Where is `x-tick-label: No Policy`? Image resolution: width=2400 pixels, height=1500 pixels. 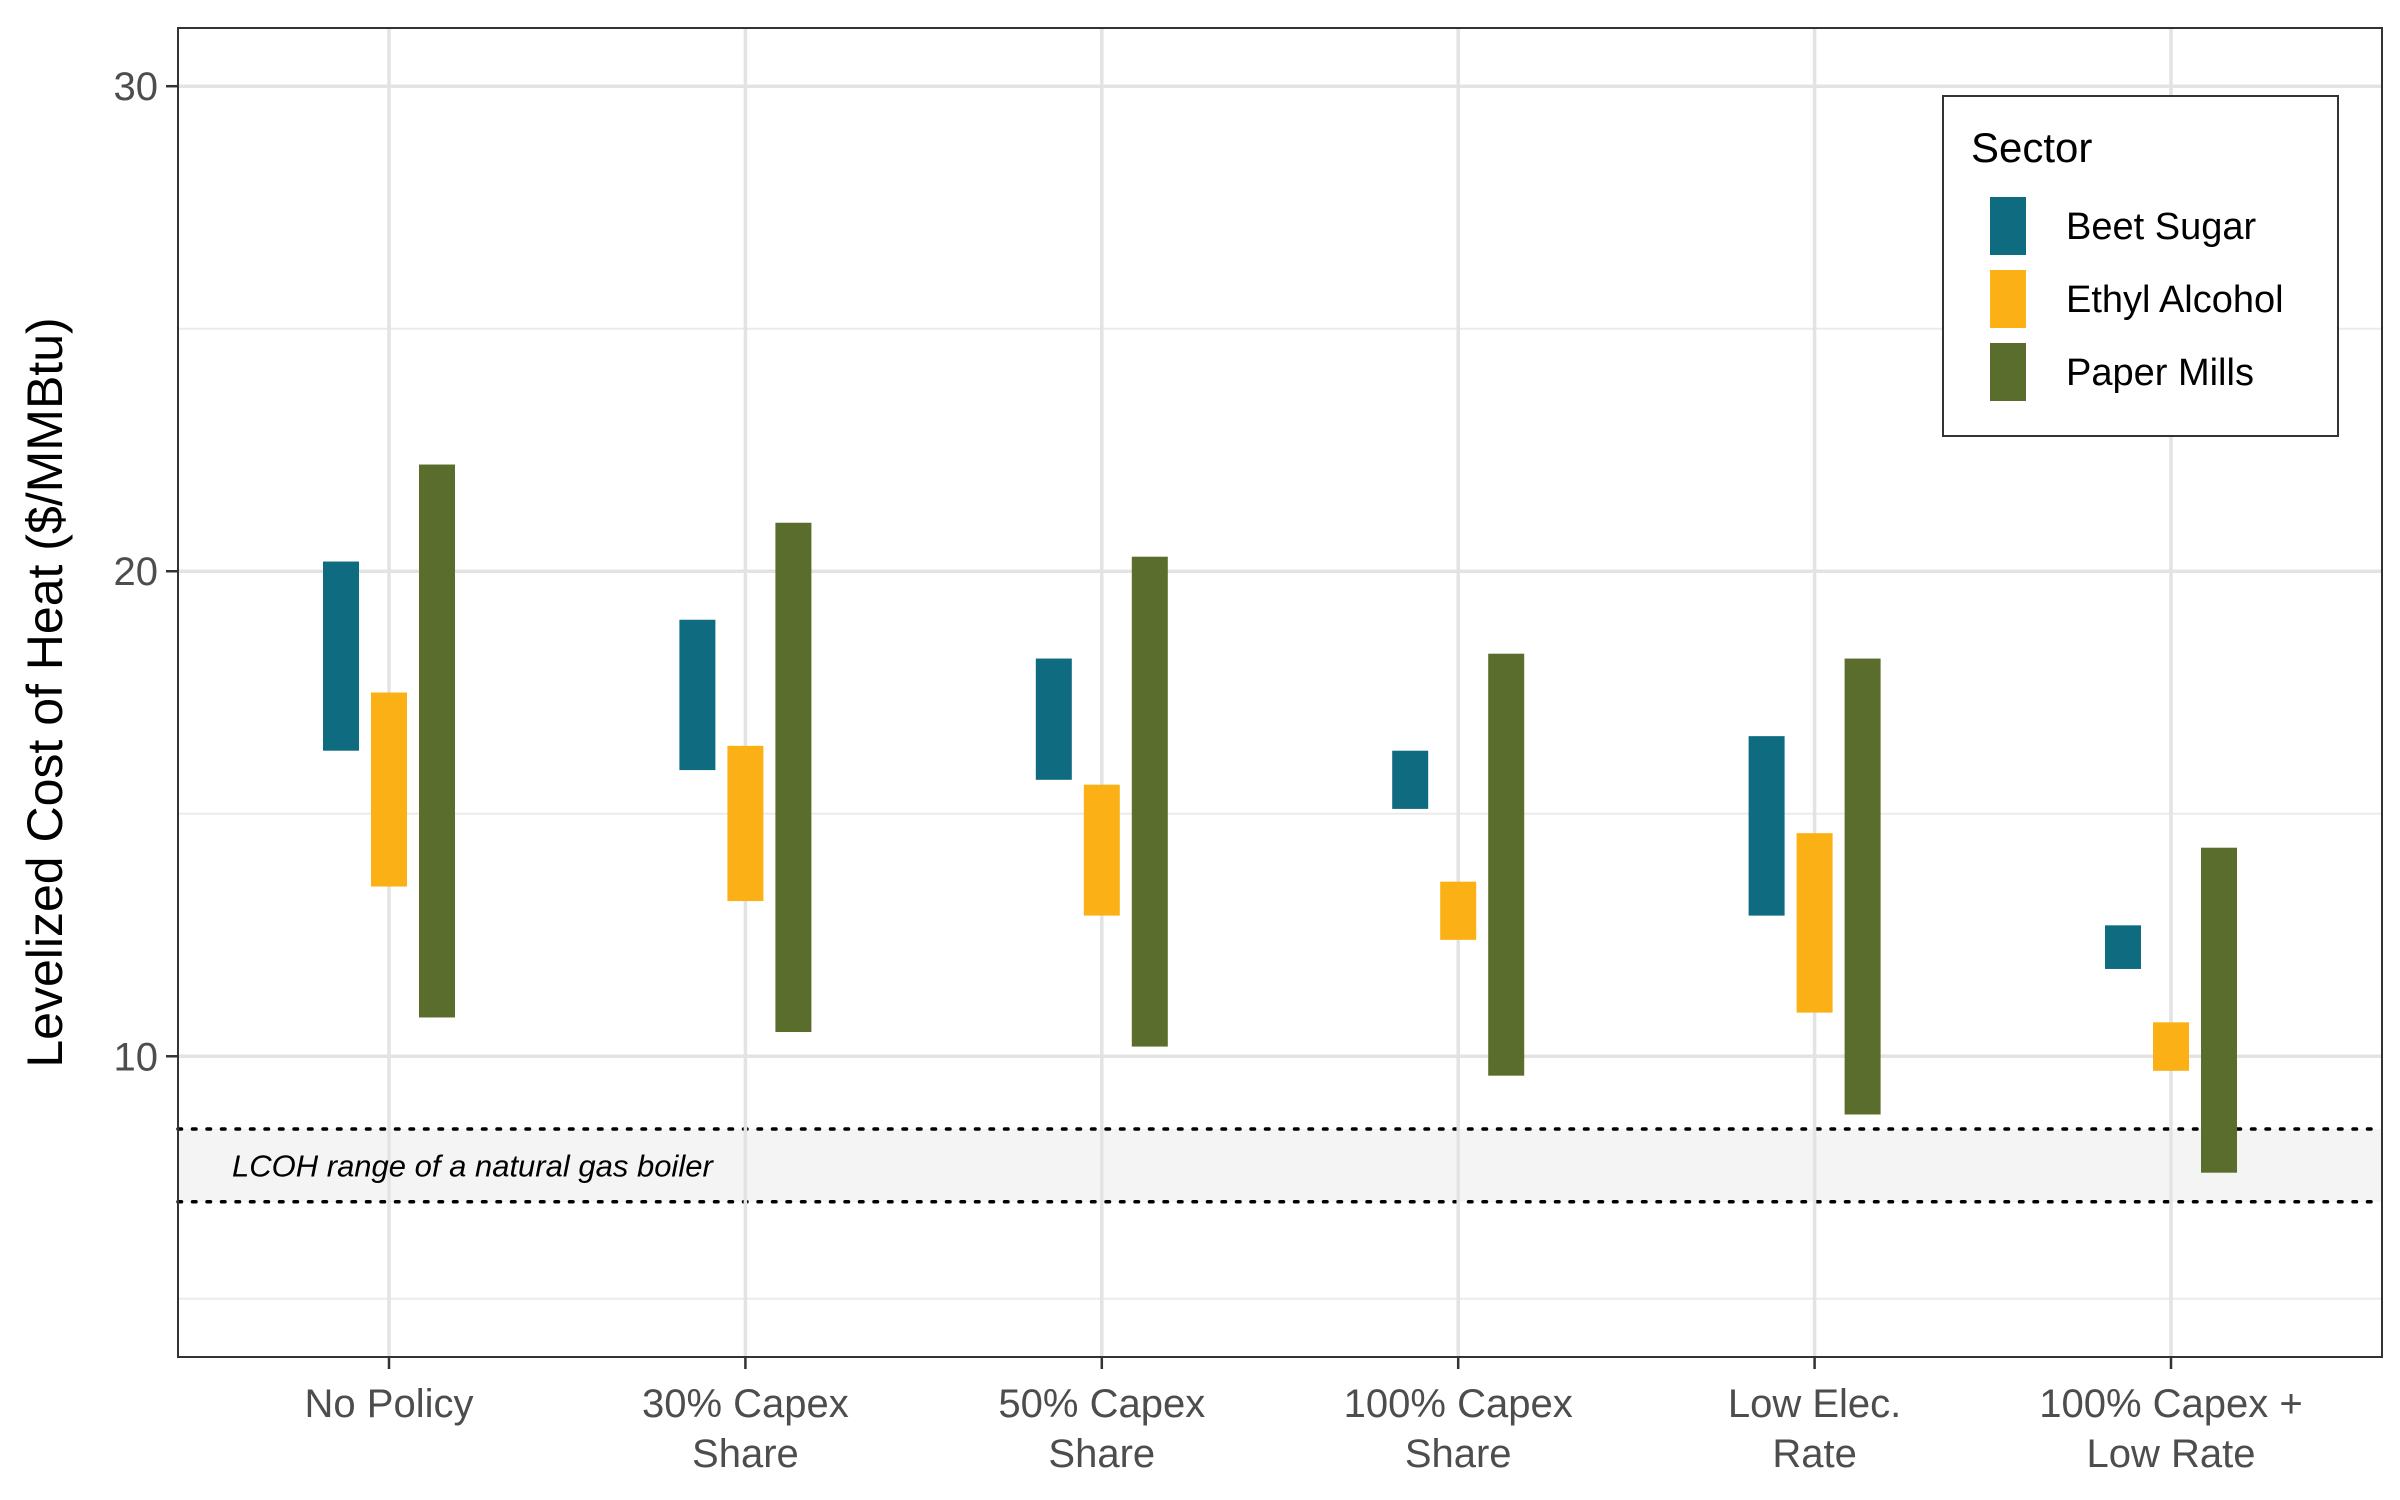
x-tick-label: No Policy is located at coordinates (389, 1404).